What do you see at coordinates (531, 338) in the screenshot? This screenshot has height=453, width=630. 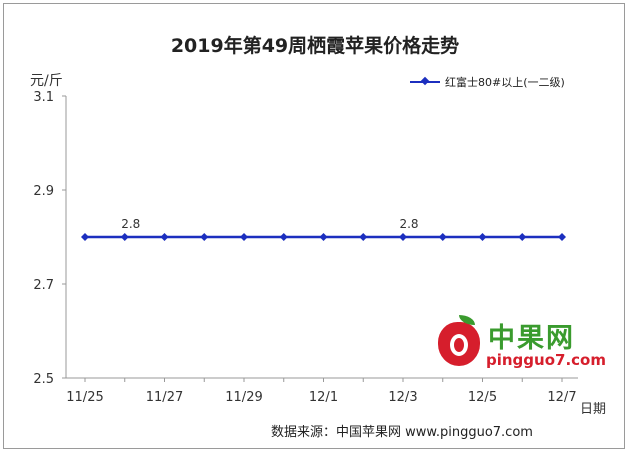 I see `logo-brand-text: 中果网` at bounding box center [531, 338].